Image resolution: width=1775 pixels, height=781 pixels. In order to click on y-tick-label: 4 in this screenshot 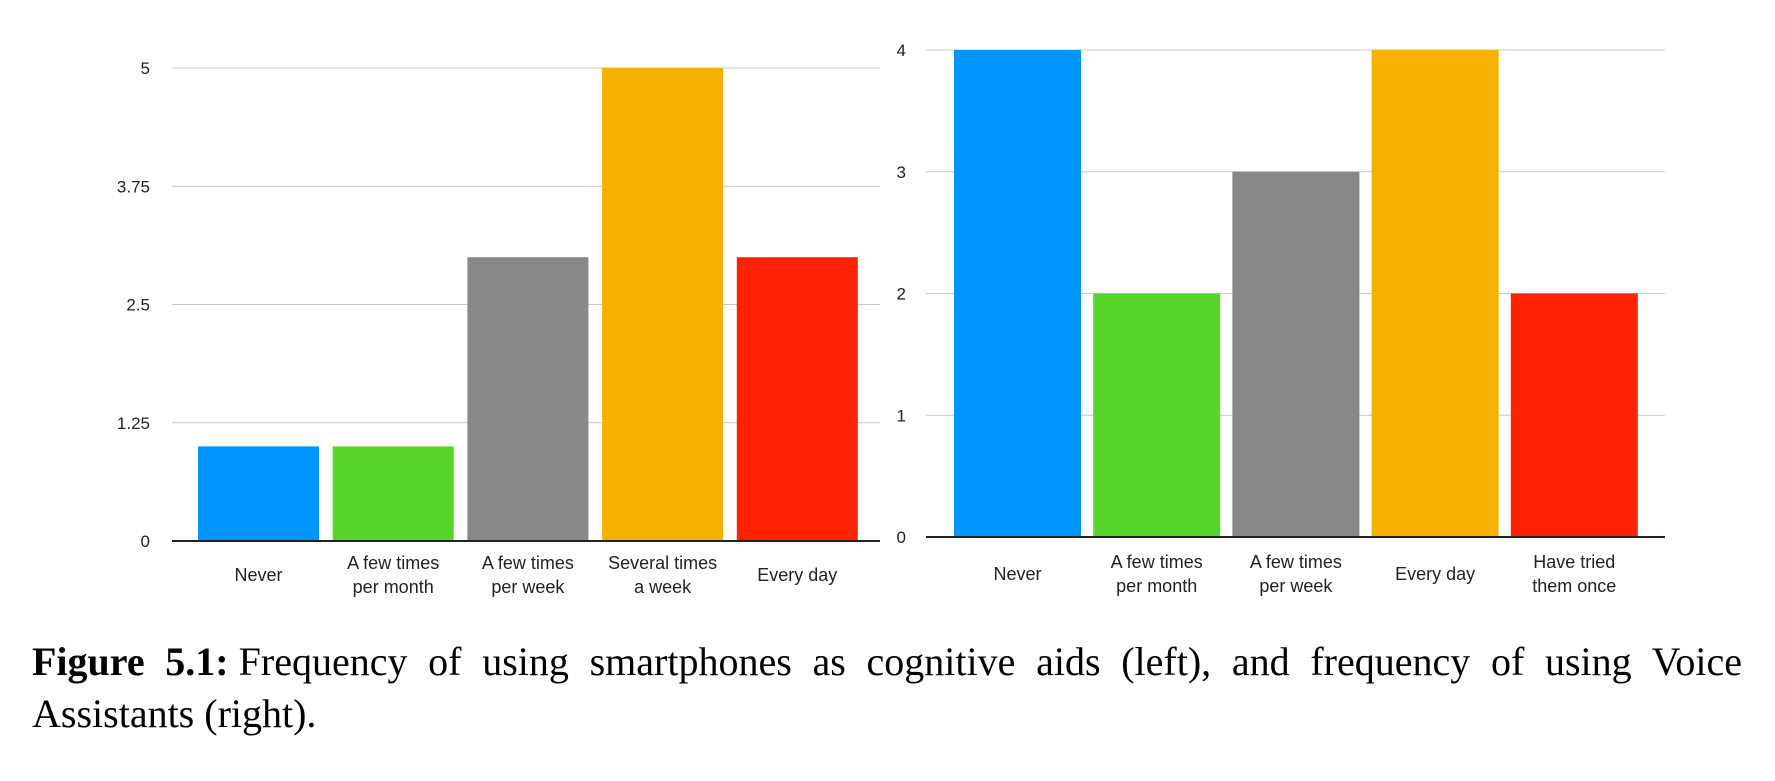, I will do `click(901, 50)`.